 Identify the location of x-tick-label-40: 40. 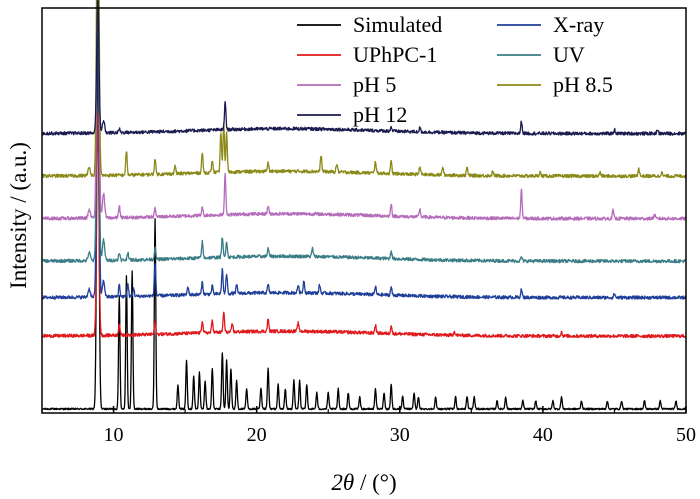
(543, 435).